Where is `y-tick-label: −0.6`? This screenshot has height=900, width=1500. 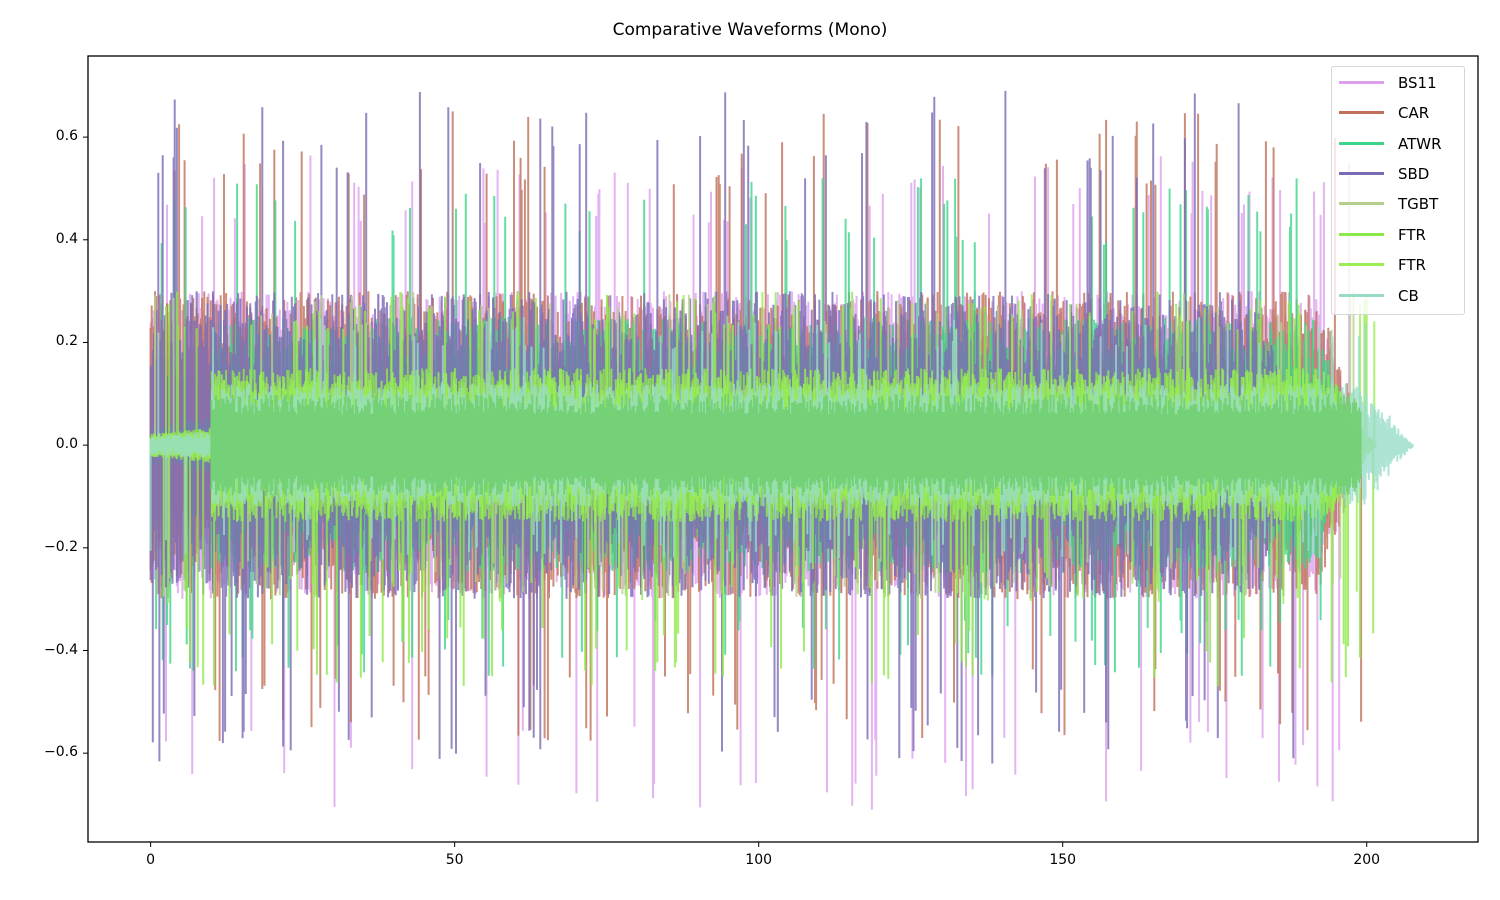
y-tick-label: −0.6 is located at coordinates (61, 752).